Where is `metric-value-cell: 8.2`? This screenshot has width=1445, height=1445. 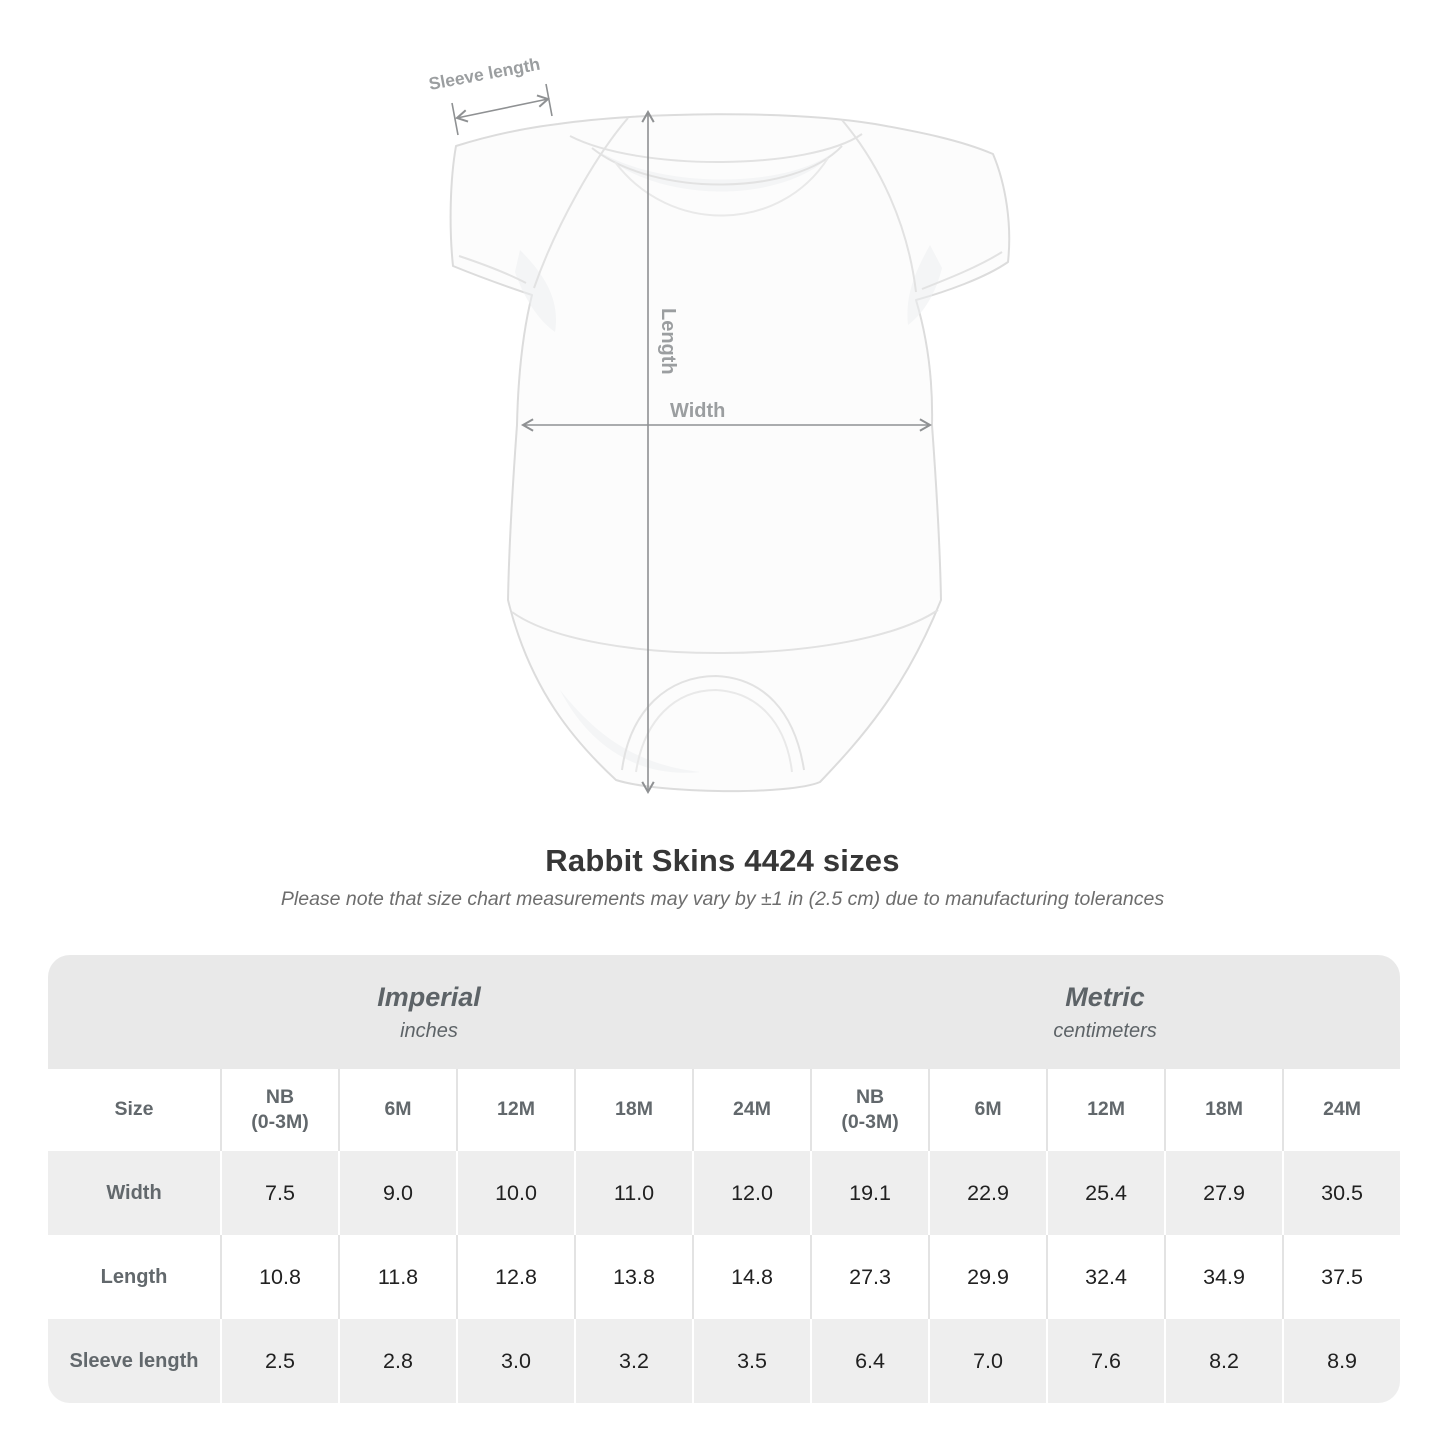
metric-value-cell: 8.2 is located at coordinates (1223, 1361).